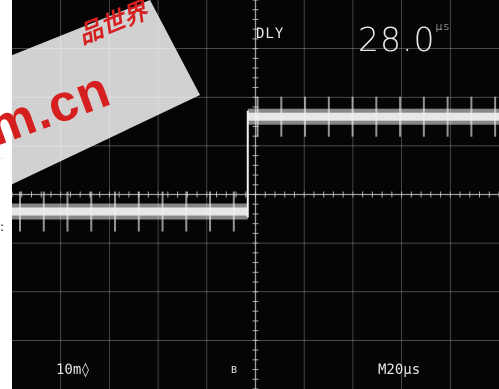 This screenshot has width=499, height=389. I want to click on delay-readout: 28.0µs, so click(404, 39).